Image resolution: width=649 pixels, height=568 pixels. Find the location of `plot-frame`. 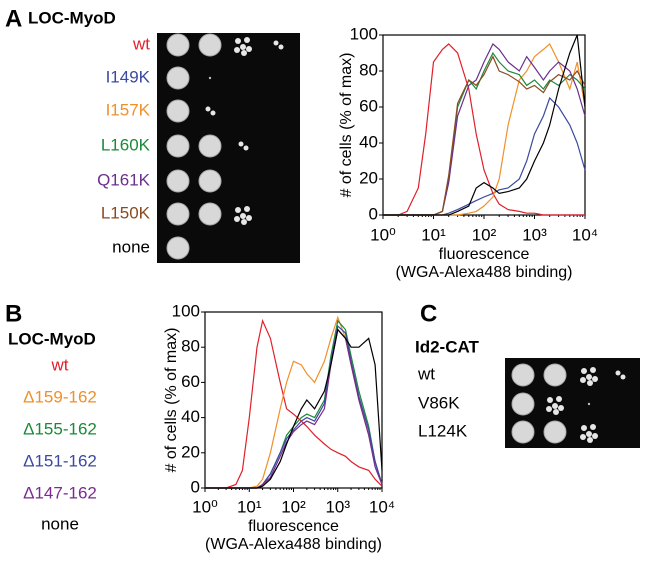

plot-frame is located at coordinates (293, 400).